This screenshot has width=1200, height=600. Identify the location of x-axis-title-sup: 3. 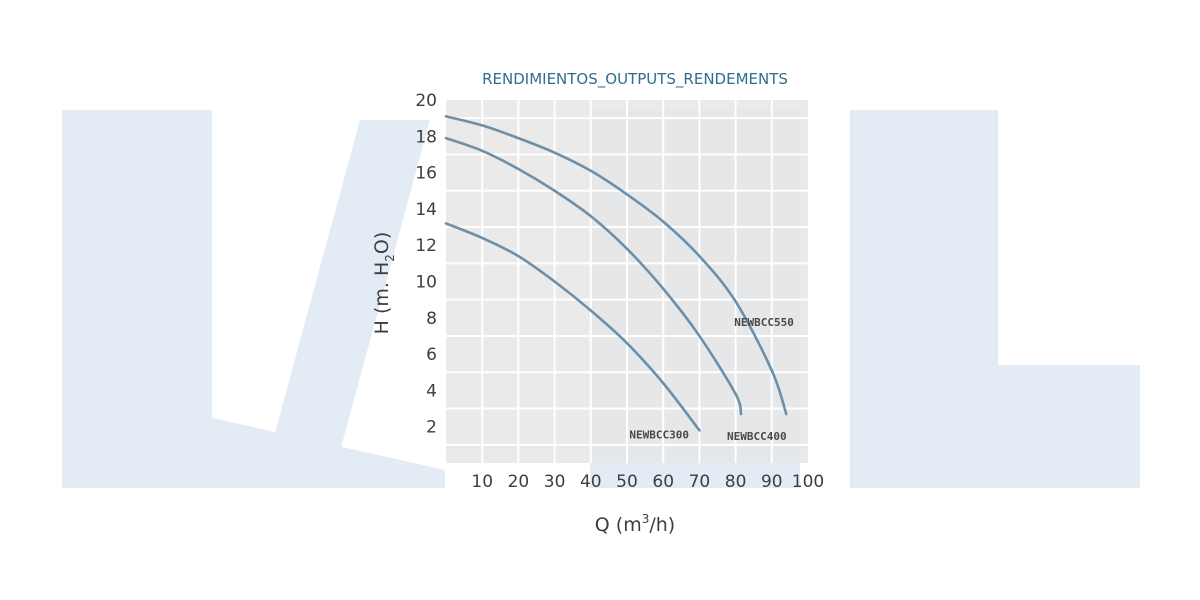
(646, 519).